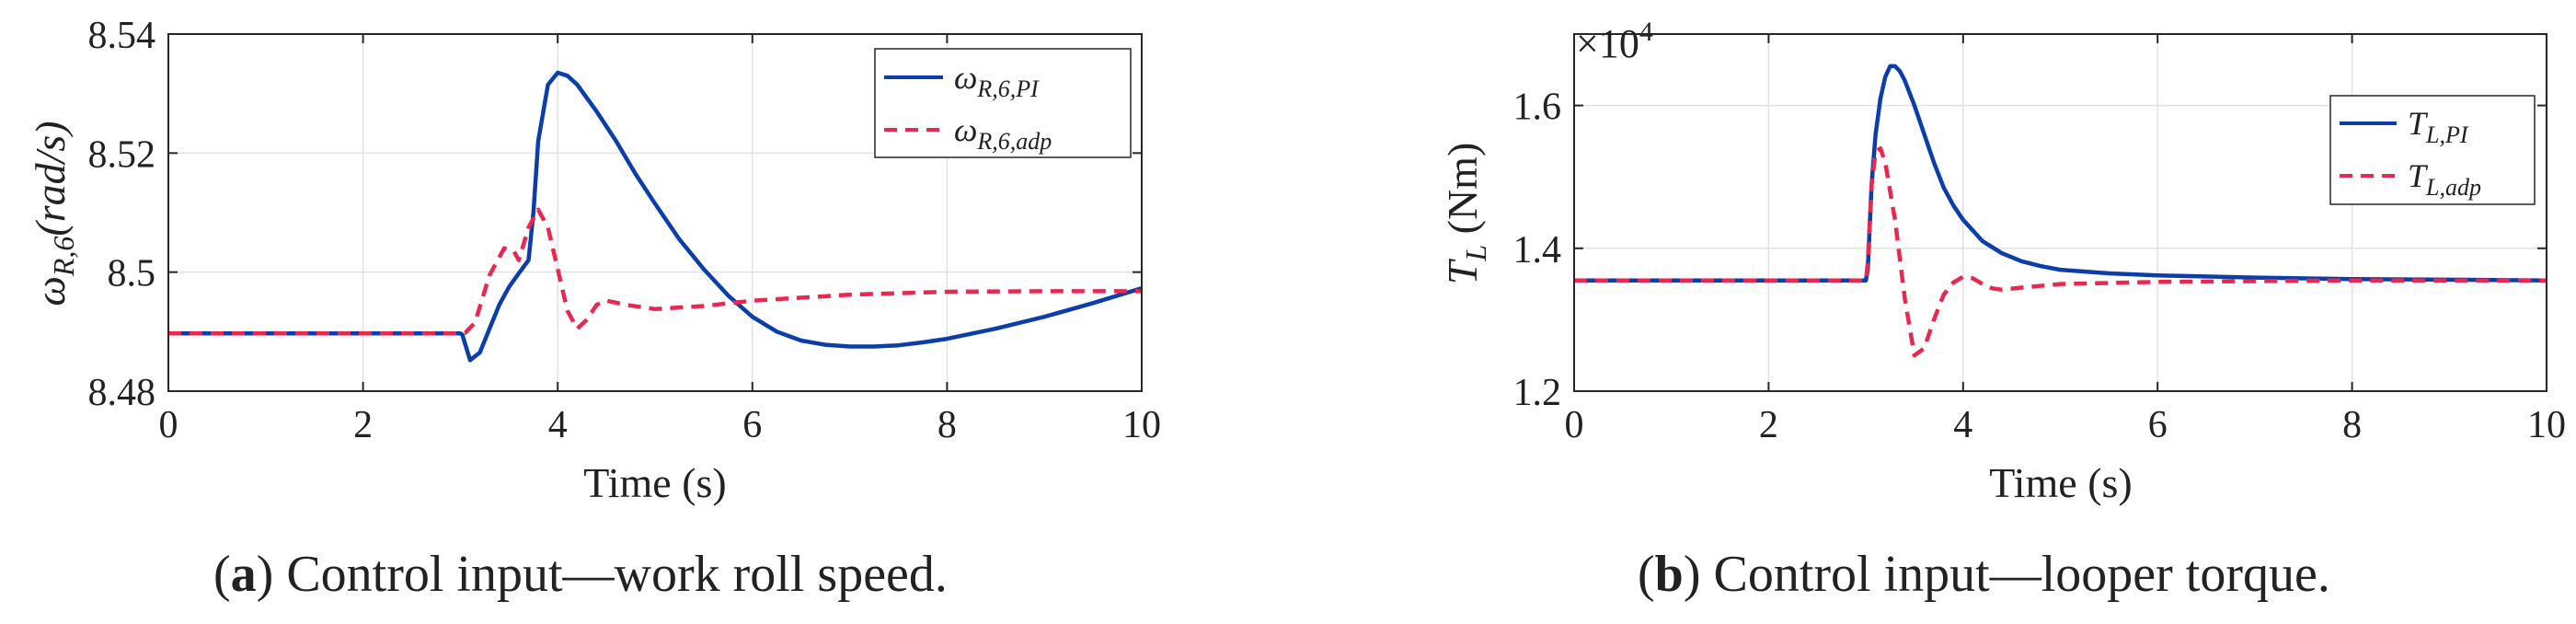  I want to click on caption-b: (b) Control input—looper torque., so click(1984, 574).